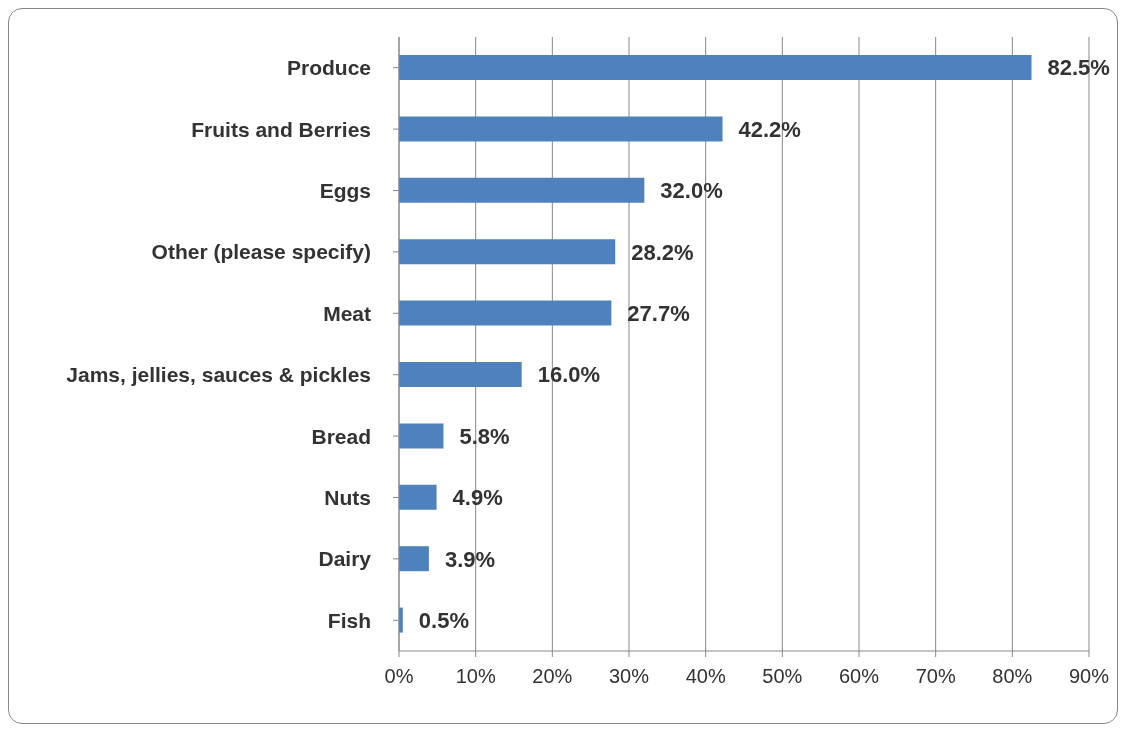 The height and width of the screenshot is (734, 1128). Describe the element at coordinates (1012, 676) in the screenshot. I see `x-tick-label: 80%` at that location.